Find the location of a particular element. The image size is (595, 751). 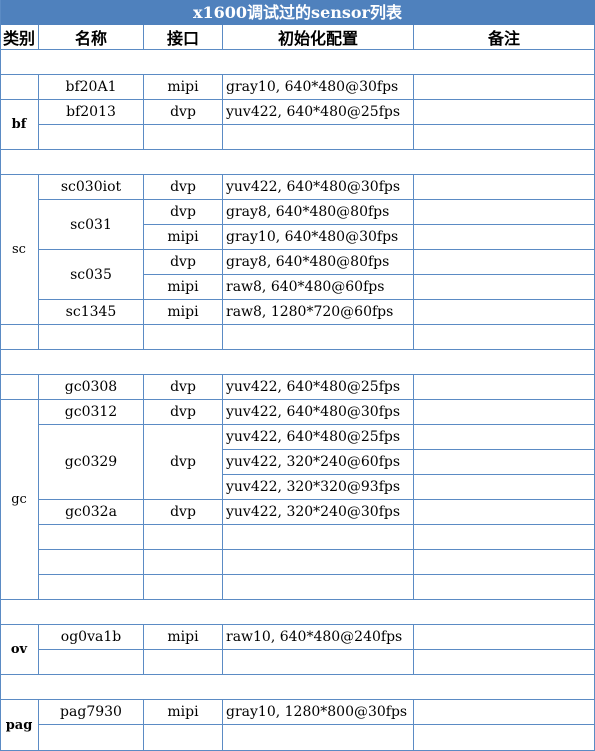

sensor-config: raw8, 1280*720@60fps is located at coordinates (318, 312).